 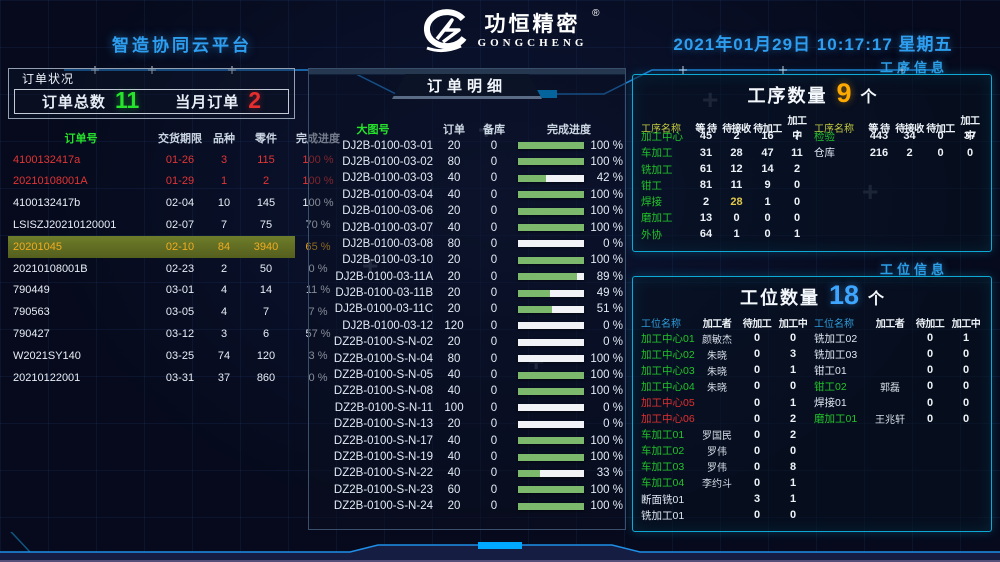 I want to click on process-info-tab: 工序信息, so click(x=914, y=67).